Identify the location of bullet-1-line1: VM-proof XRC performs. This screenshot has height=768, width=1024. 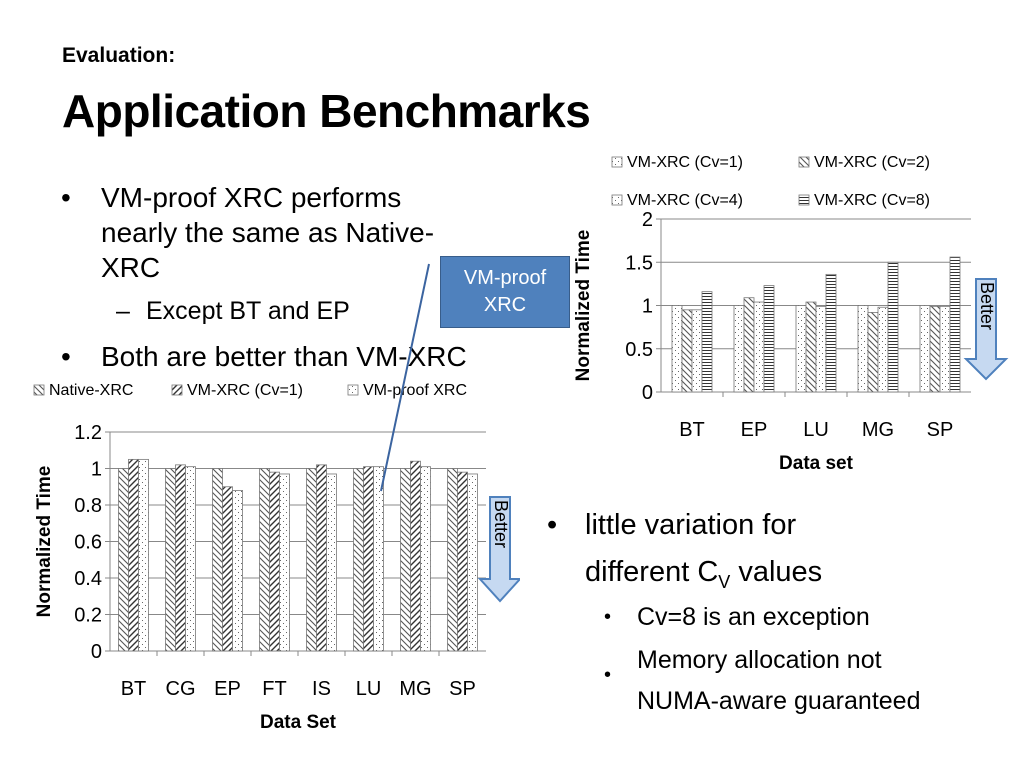
(251, 197).